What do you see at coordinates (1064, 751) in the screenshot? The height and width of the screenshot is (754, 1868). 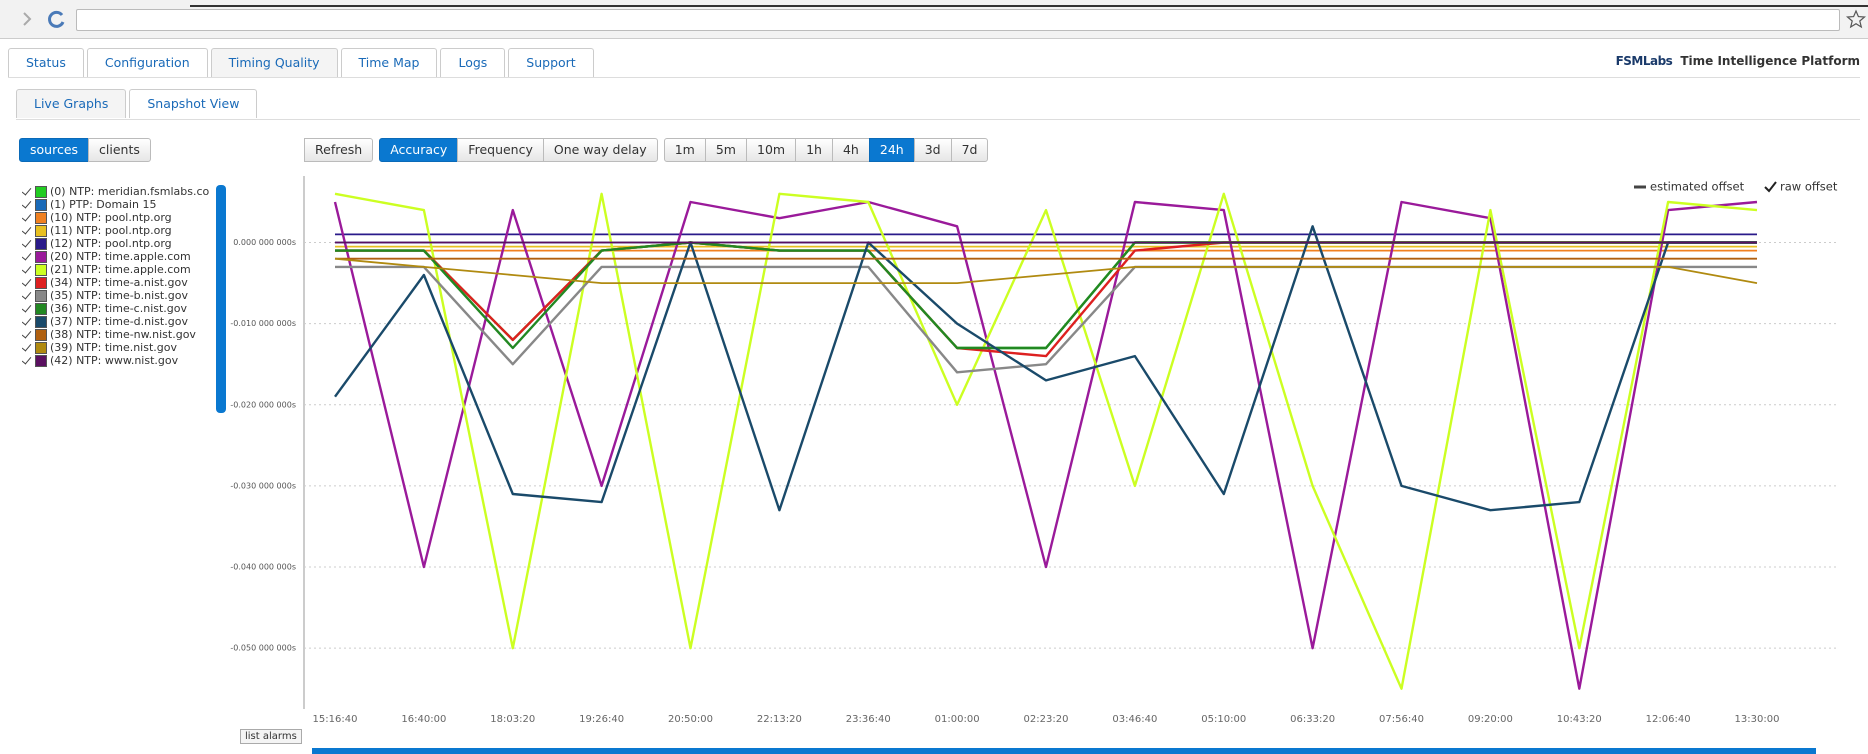 I see `range-slider` at bounding box center [1064, 751].